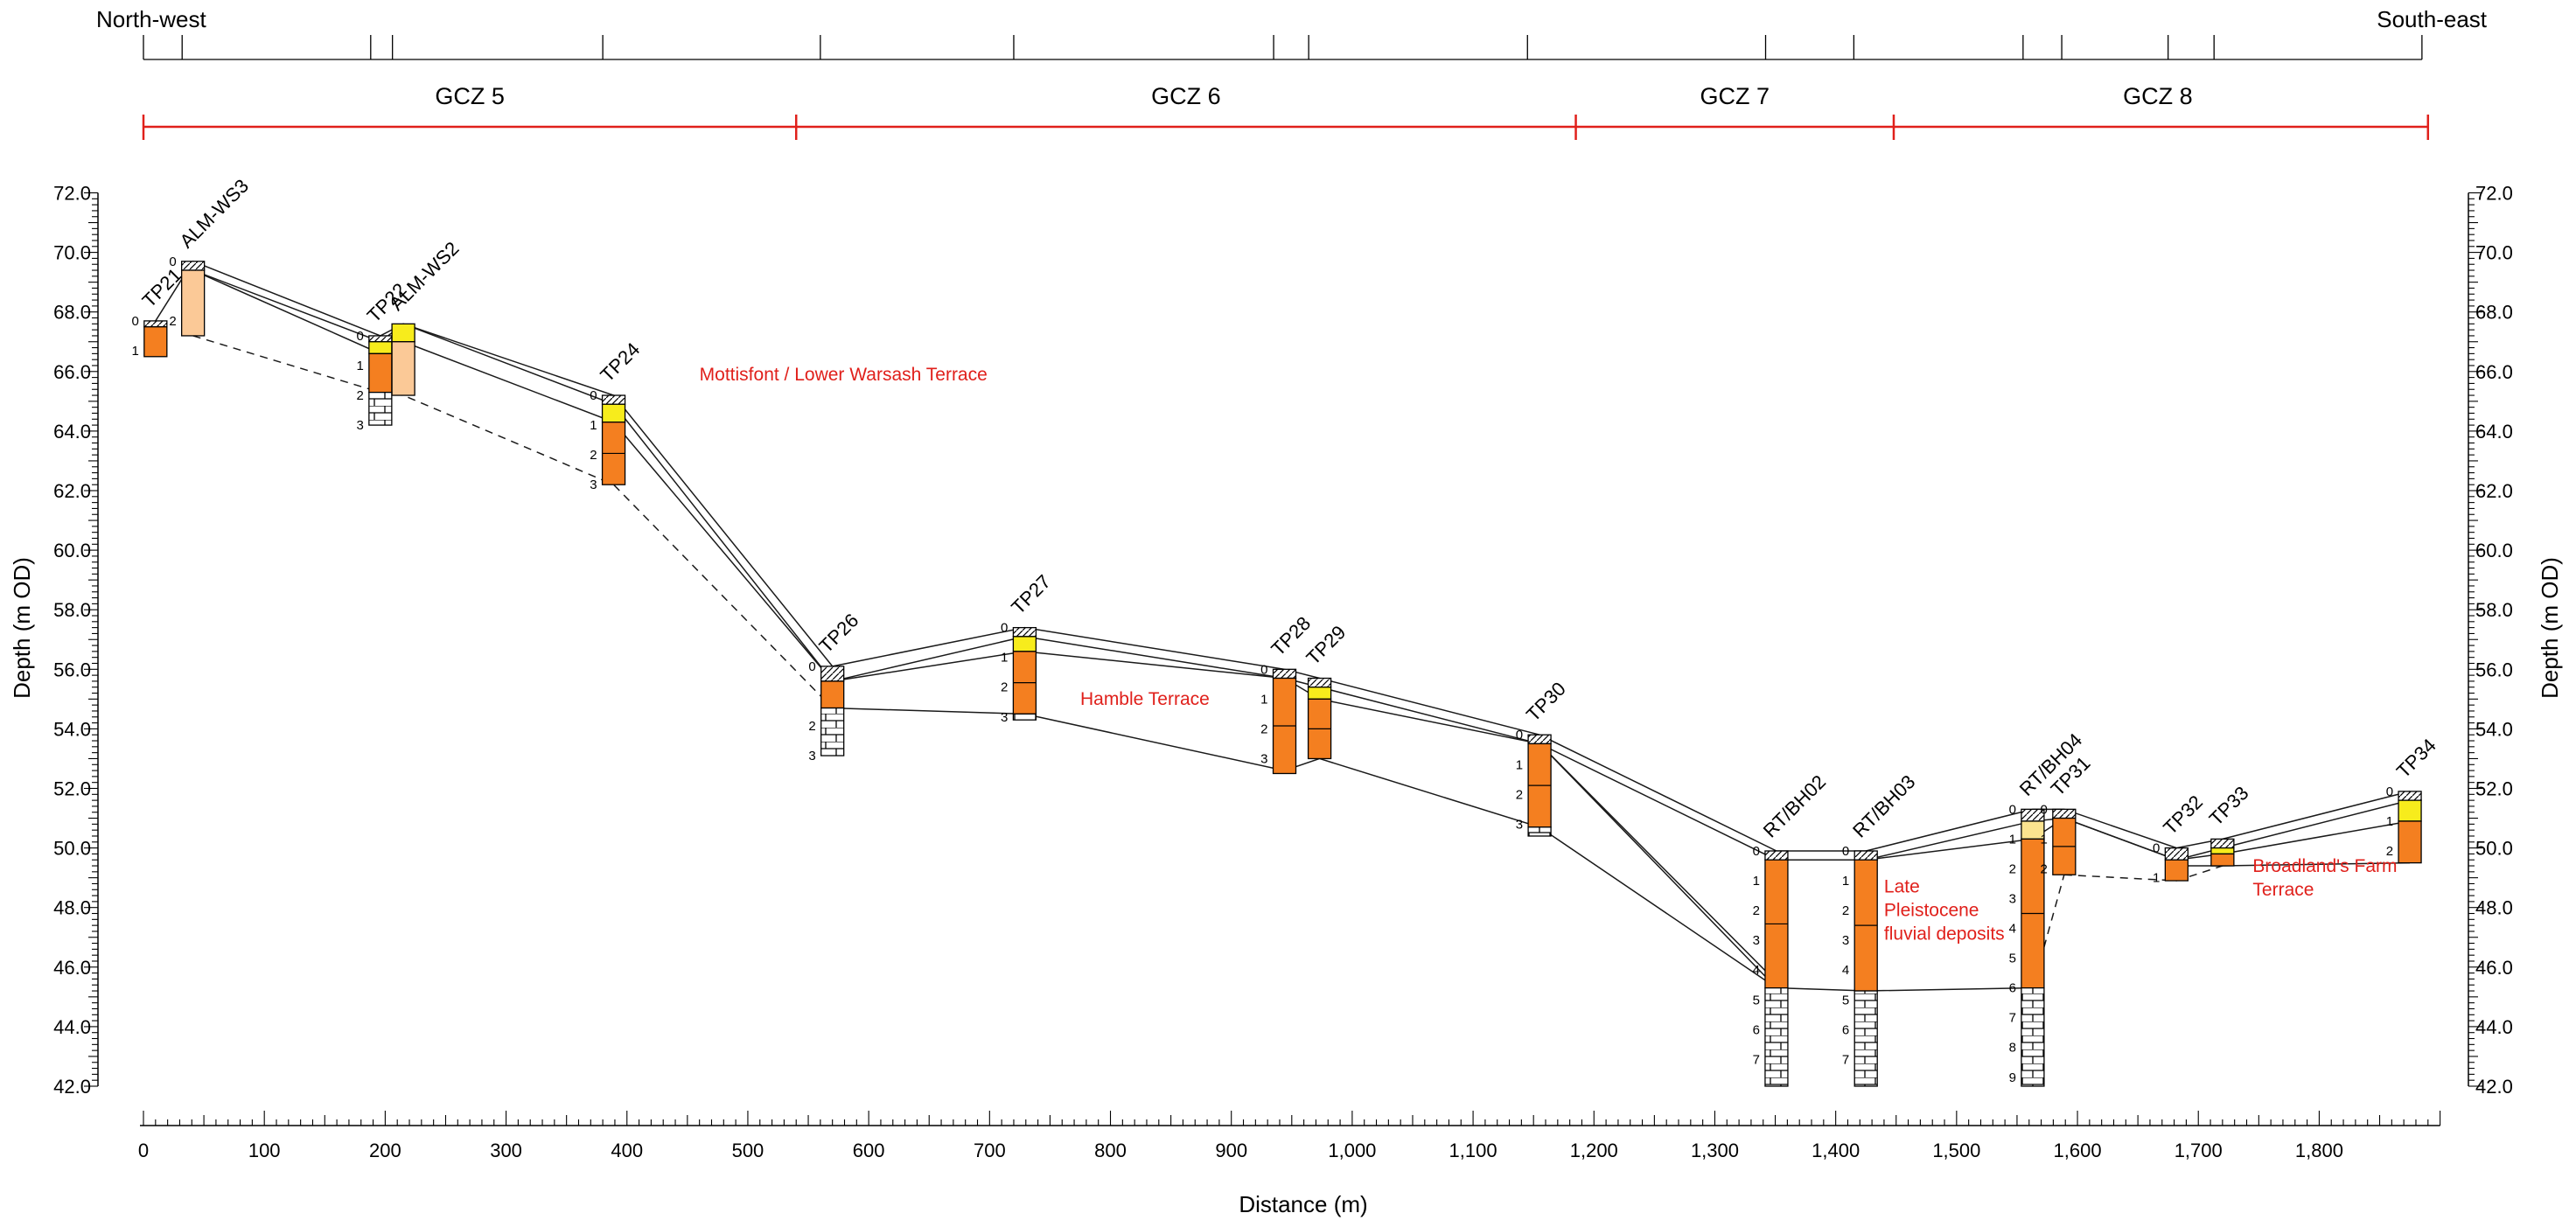 This screenshot has width=2576, height=1220. Describe the element at coordinates (1326, 690) in the screenshot. I see `borehole-tp29: TP29` at that location.